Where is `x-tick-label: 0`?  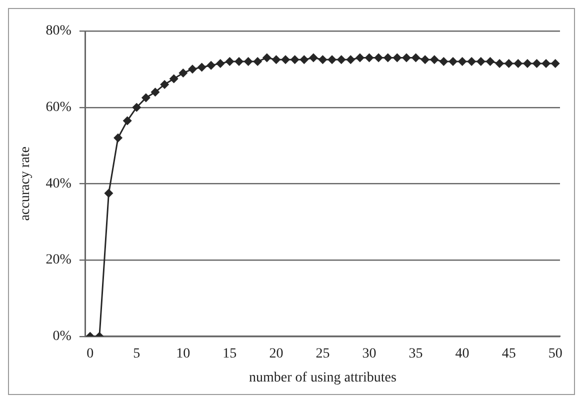
x-tick-label: 0 is located at coordinates (90, 354).